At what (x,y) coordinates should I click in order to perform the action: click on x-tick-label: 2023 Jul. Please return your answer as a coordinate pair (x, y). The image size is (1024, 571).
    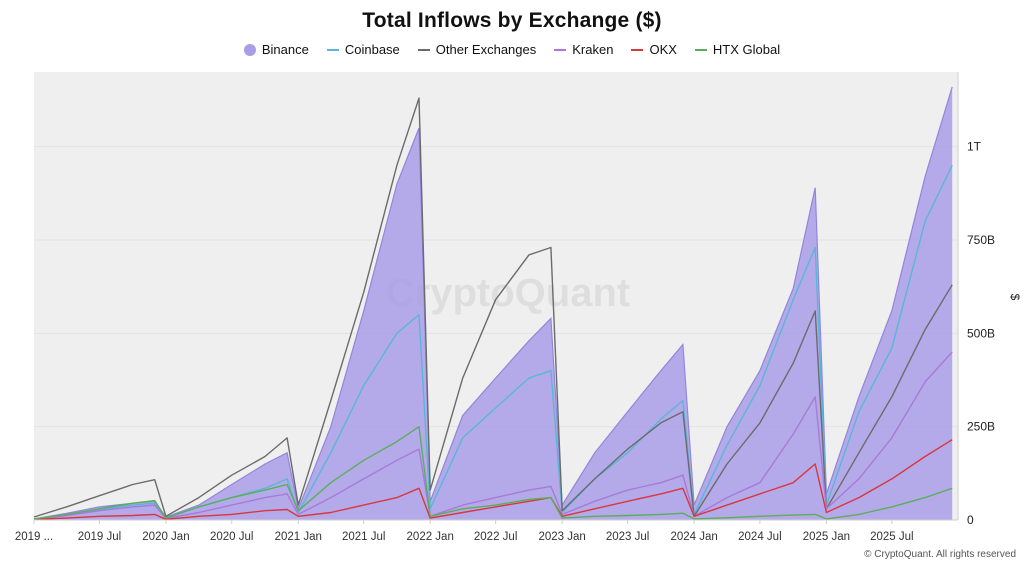
    Looking at the image, I should click on (627, 537).